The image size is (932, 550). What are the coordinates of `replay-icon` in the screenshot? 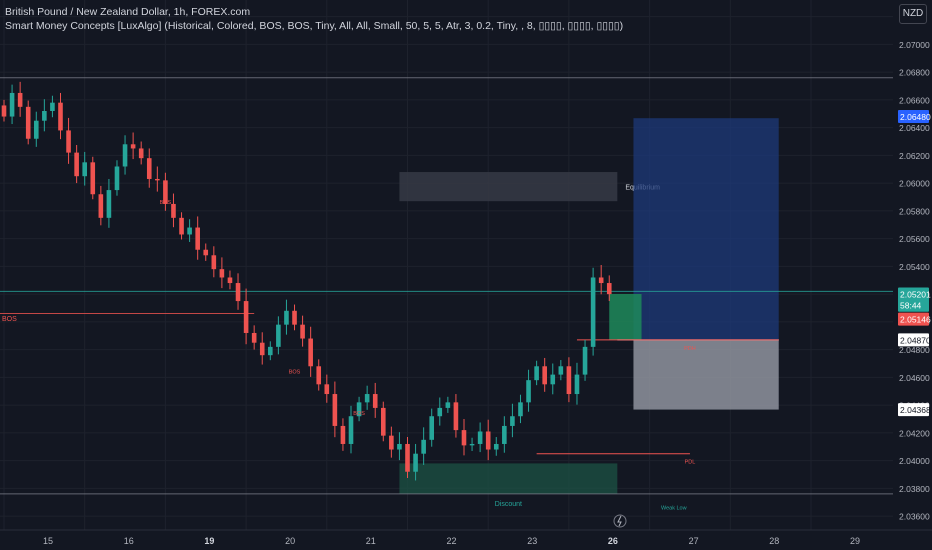 It's located at (620, 521).